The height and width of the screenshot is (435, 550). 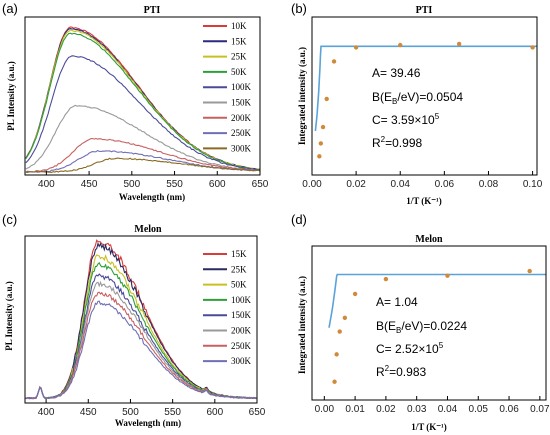 What do you see at coordinates (299, 8) in the screenshot?
I see `panel-b-label: (b)` at bounding box center [299, 8].